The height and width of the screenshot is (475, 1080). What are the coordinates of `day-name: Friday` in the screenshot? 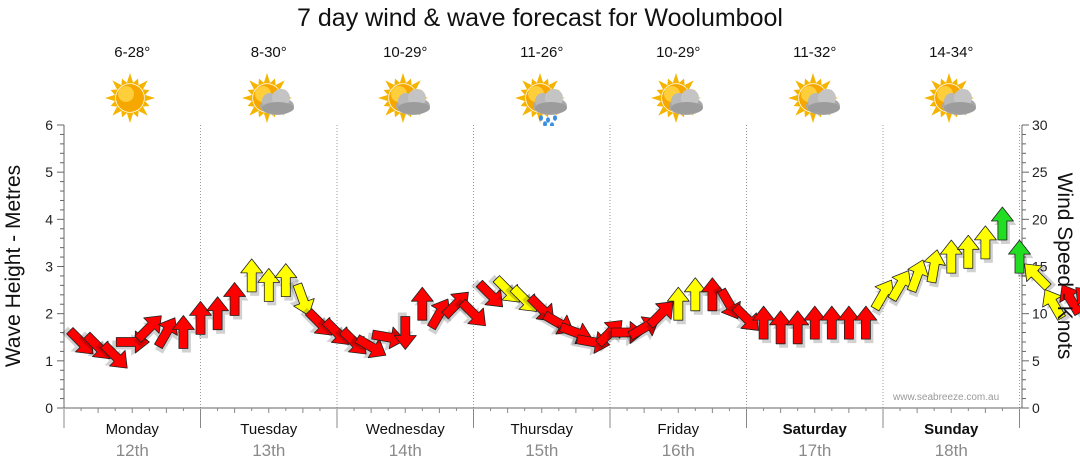 It's located at (678, 429).